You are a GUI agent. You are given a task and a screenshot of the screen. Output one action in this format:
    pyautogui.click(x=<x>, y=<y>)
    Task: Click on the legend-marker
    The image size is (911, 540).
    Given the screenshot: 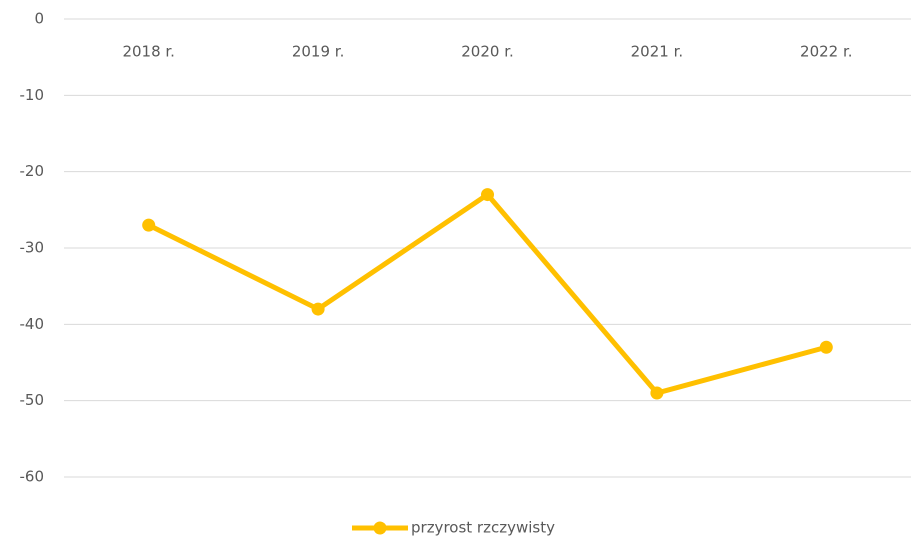 What is the action you would take?
    pyautogui.click(x=380, y=528)
    